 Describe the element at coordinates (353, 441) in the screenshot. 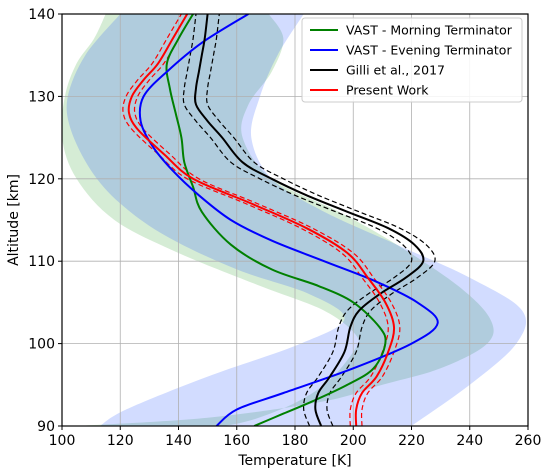

I see `x-tick-label: 200` at that location.